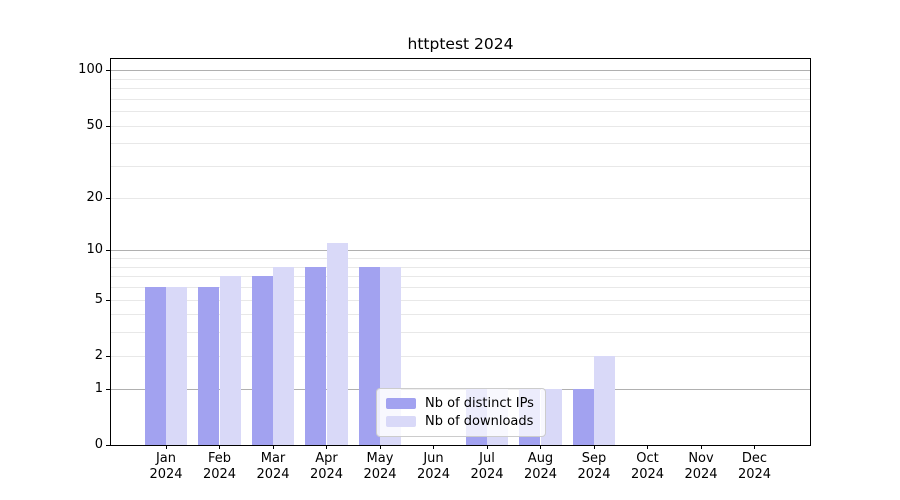  What do you see at coordinates (209, 366) in the screenshot?
I see `bar-feb-distinct-ips` at bounding box center [209, 366].